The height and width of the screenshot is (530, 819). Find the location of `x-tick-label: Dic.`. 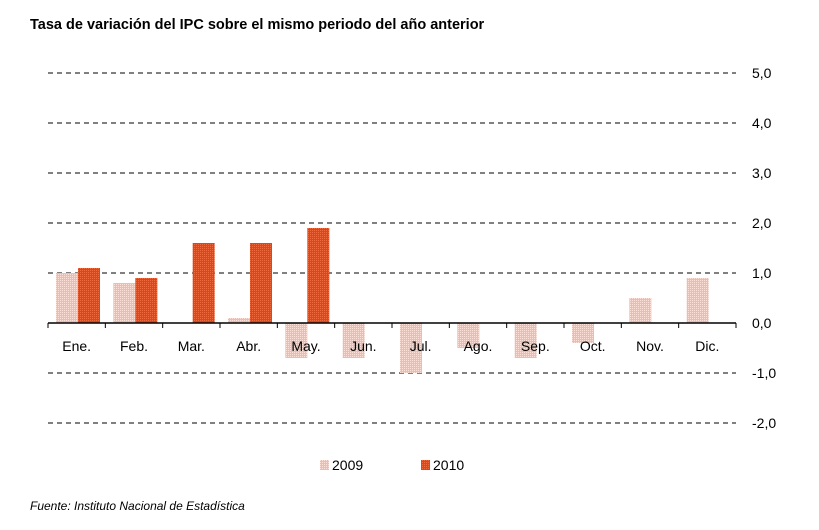

x-tick-label: Dic. is located at coordinates (707, 346).